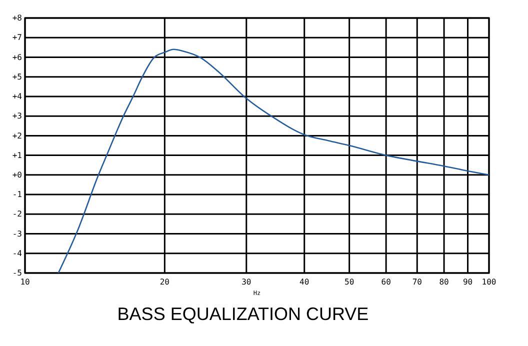  Describe the element at coordinates (17, 195) in the screenshot. I see `y-tick-label: -1` at that location.